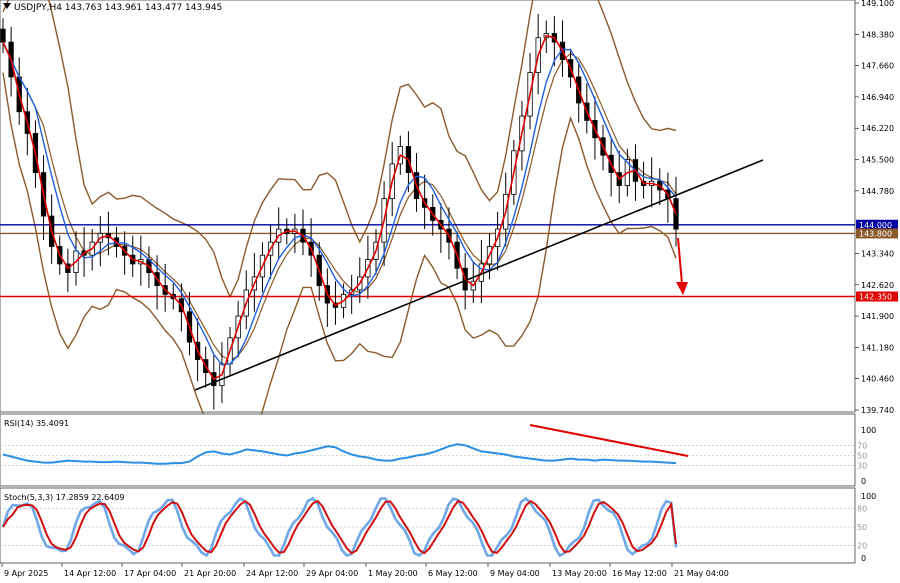 Image resolution: width=900 pixels, height=583 pixels. I want to click on price-tick-label: 147.660, so click(877, 66).